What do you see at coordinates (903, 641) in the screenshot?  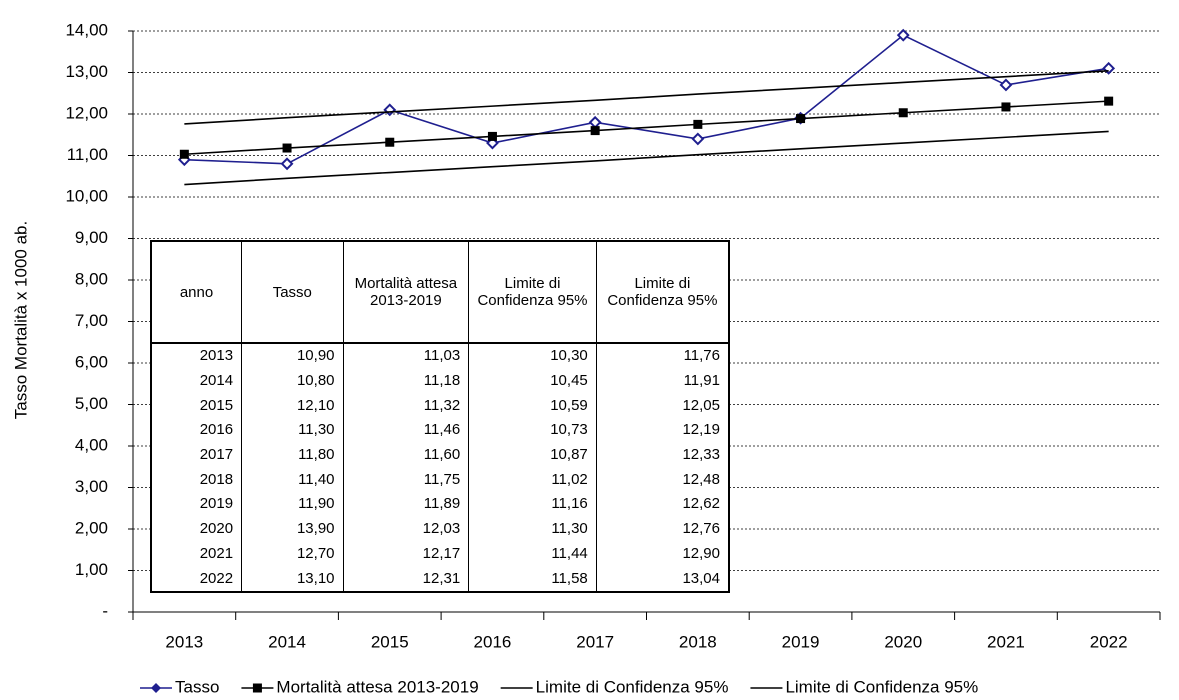 I see `x-tick-label: 2020` at bounding box center [903, 641].